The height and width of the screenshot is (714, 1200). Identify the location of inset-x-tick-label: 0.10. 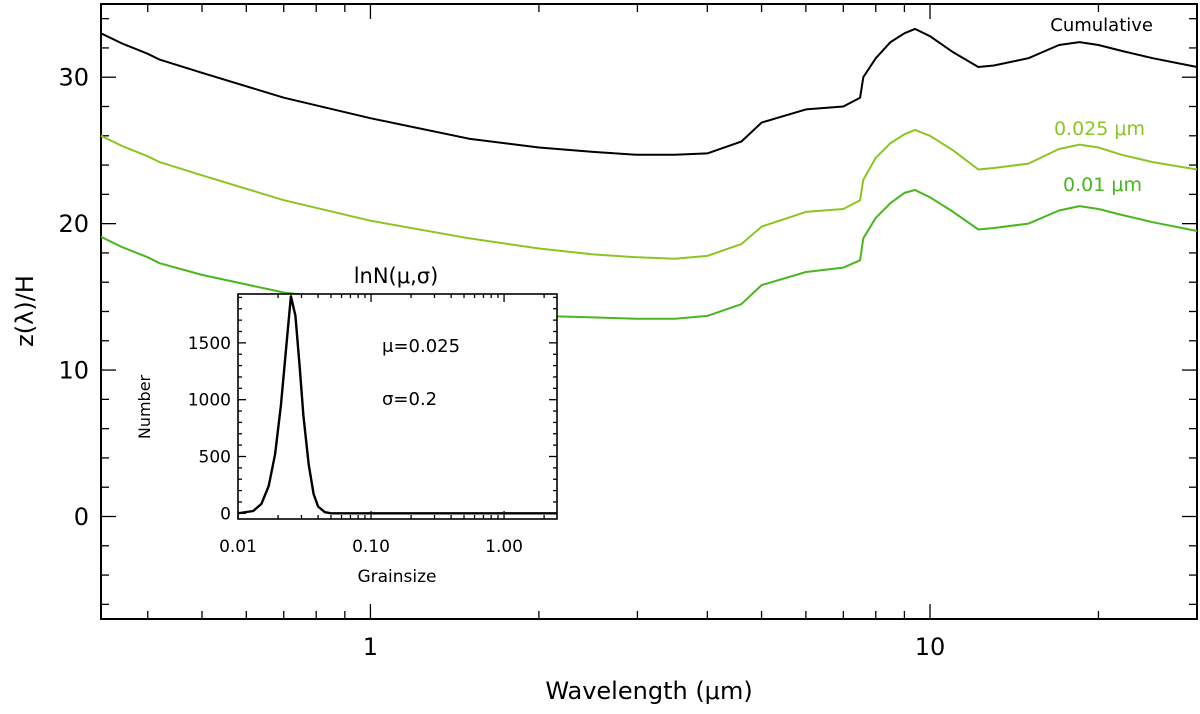
(371, 547).